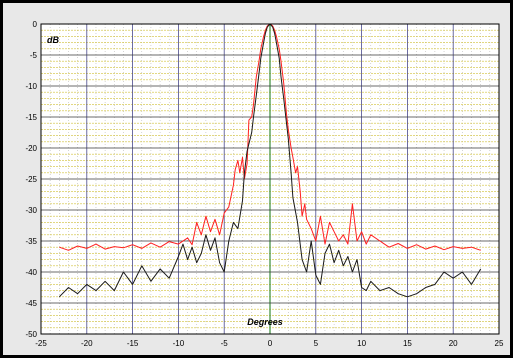 Image resolution: width=513 pixels, height=358 pixels. I want to click on y-tick-label: 0, so click(35, 24).